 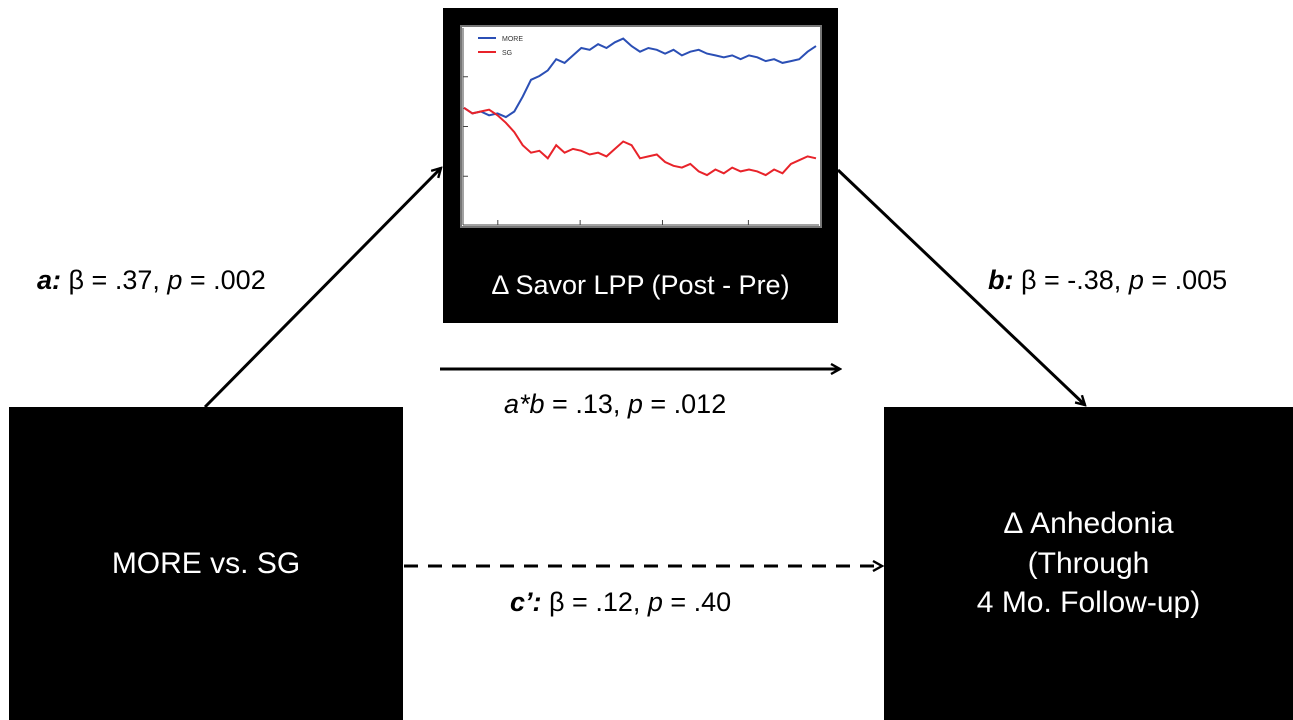 What do you see at coordinates (586, 404) in the screenshot?
I see `indirect-effect-value: = .13,` at bounding box center [586, 404].